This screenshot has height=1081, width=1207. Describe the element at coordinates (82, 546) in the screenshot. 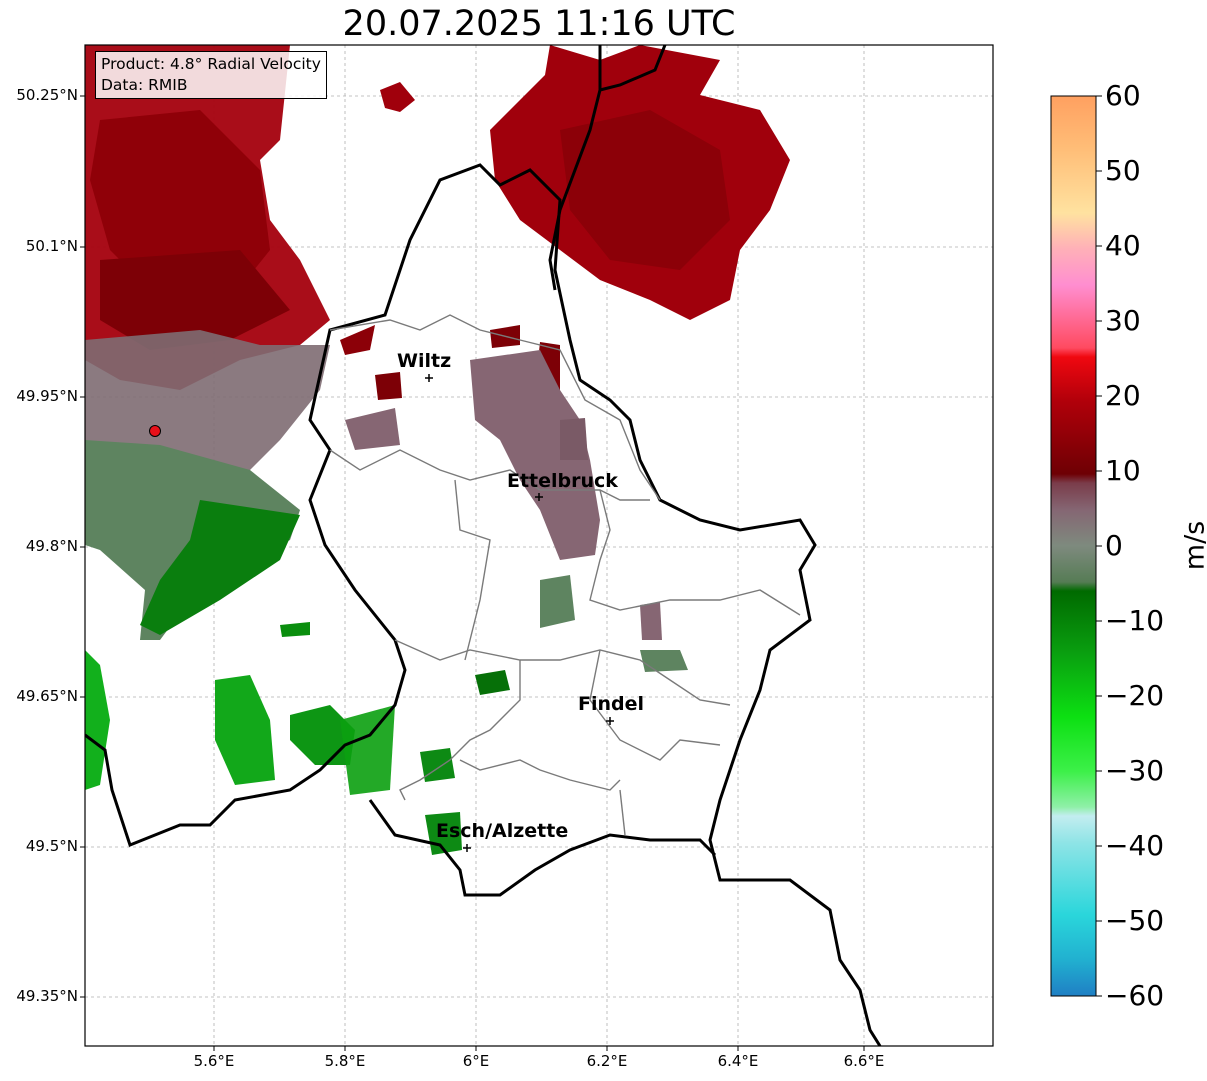

I see `lat-tick-marks` at that location.